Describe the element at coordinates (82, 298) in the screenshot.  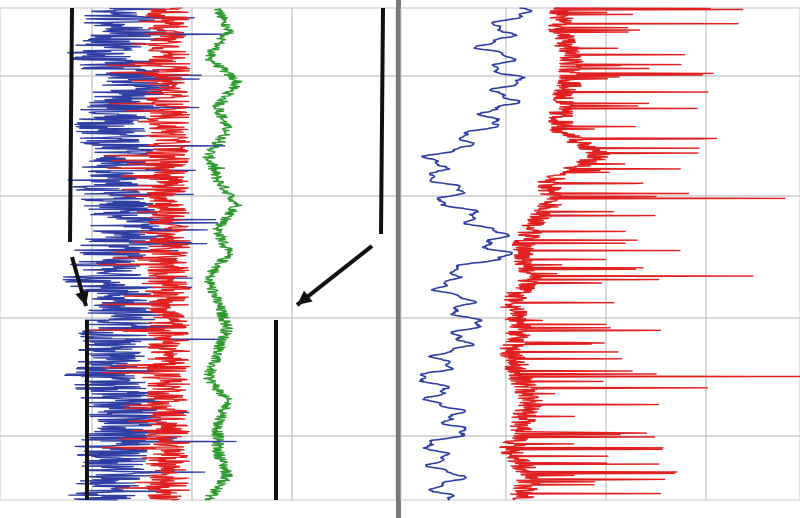
I see `left-arrow-head` at that location.